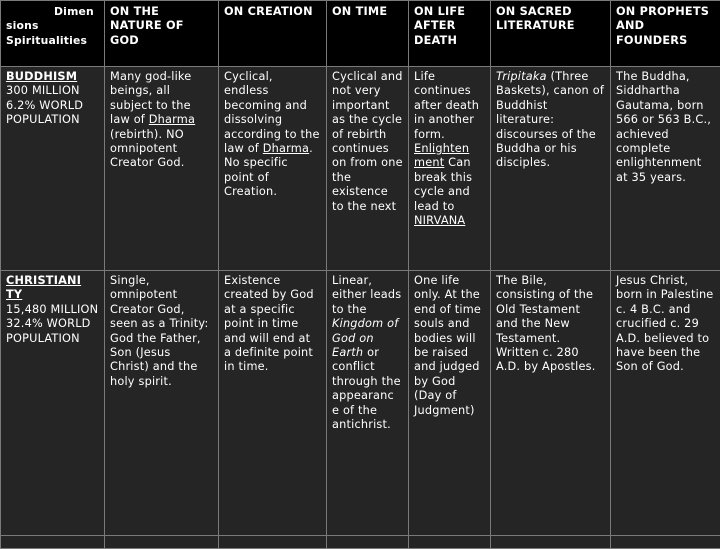 This screenshot has width=720, height=549. I want to click on buddhism-stats: 300 MILLION 6.2% WORLD POPULATION, so click(44, 105).